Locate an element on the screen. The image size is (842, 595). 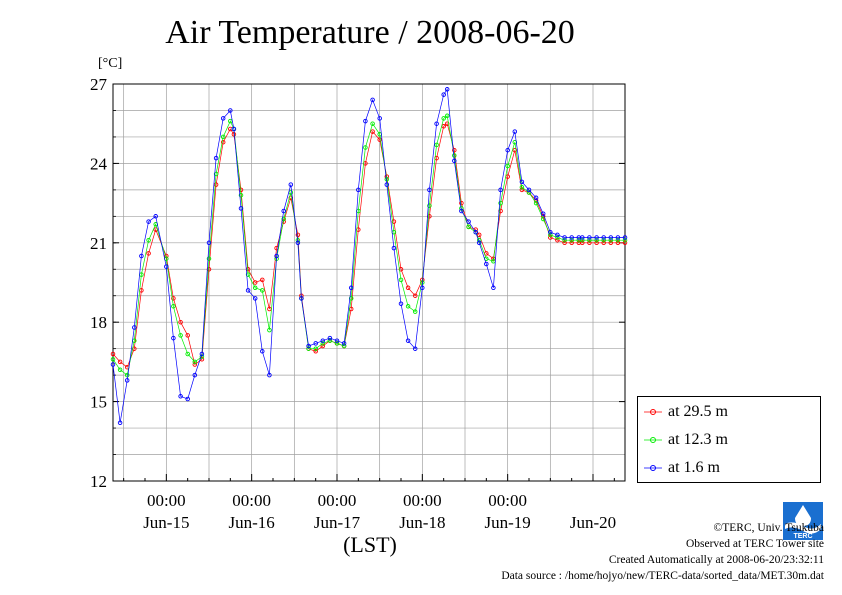
y-tick-label: 18 is located at coordinates (98, 322).